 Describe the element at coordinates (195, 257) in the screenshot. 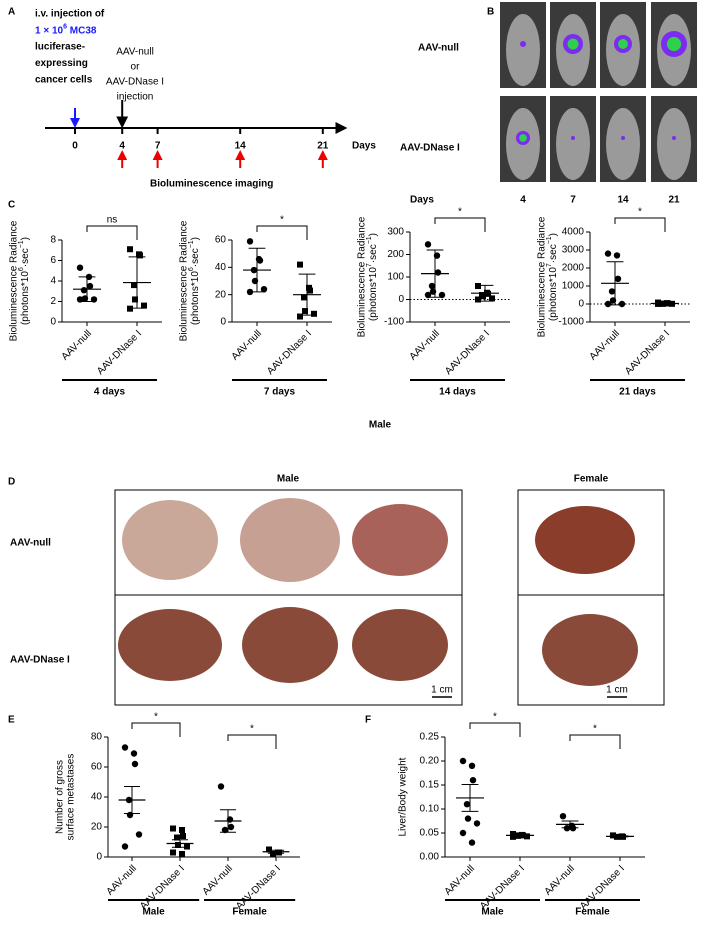

I see `y-axis-label-part: ·sec` at that location.